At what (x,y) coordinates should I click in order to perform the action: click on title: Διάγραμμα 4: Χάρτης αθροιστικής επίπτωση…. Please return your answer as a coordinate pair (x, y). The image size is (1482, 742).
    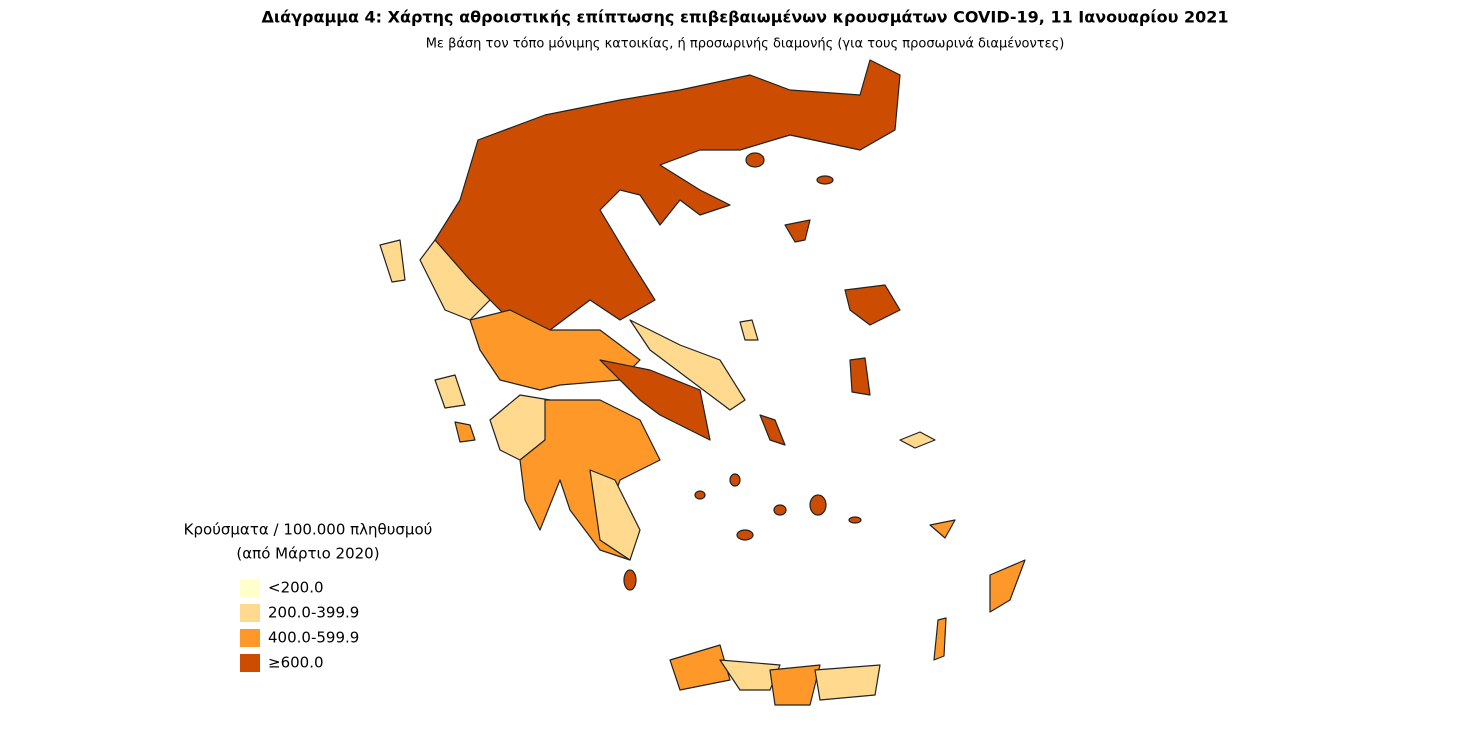
    Looking at the image, I should click on (744, 17).